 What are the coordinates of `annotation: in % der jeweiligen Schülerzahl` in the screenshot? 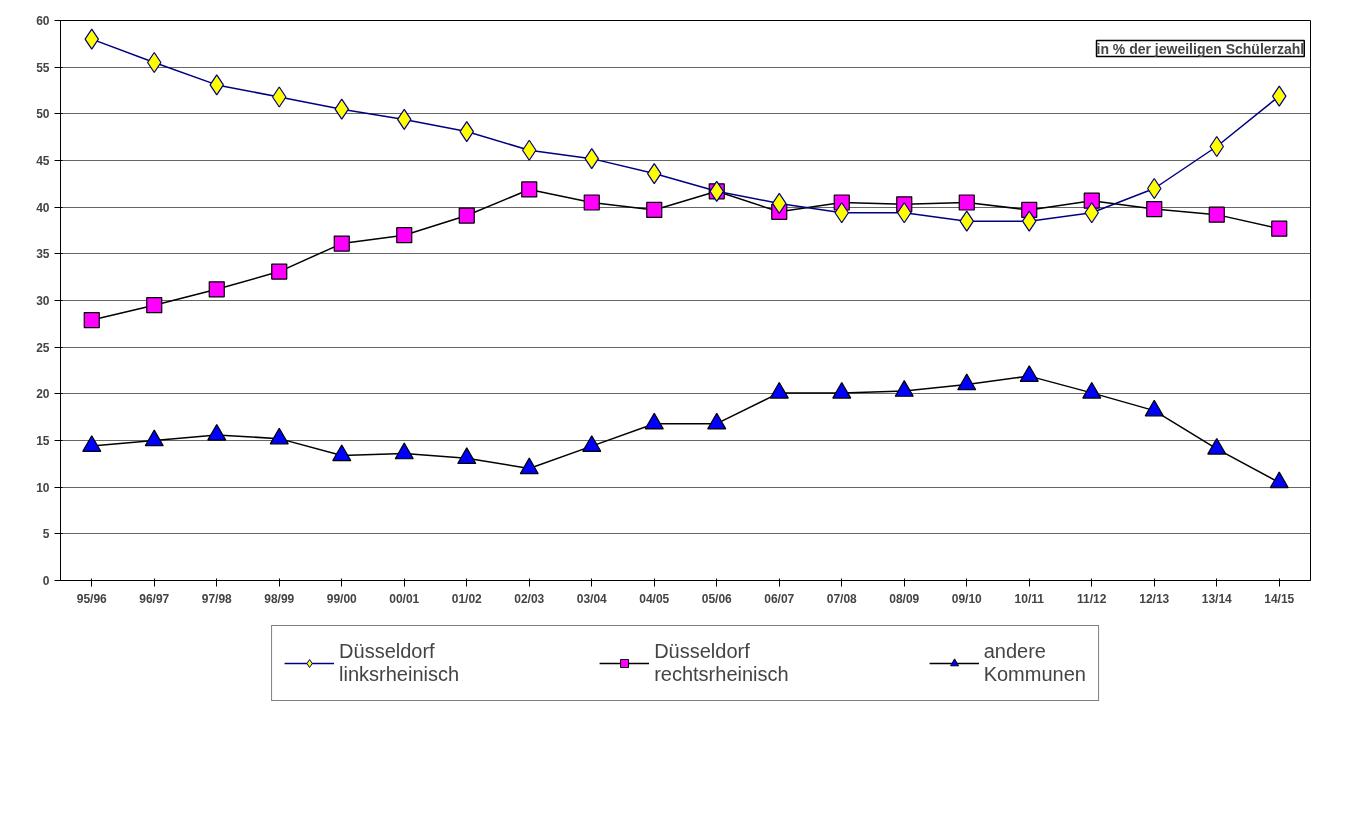 It's located at (1200, 48).